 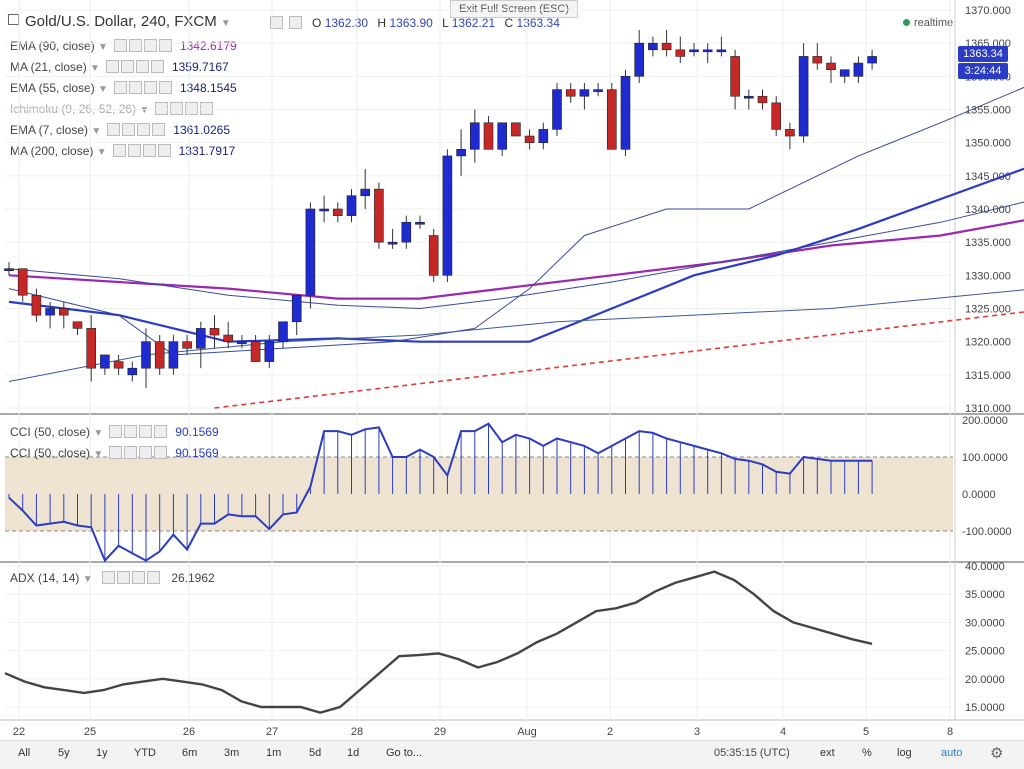 I want to click on log-toggle: log, so click(x=904, y=753).